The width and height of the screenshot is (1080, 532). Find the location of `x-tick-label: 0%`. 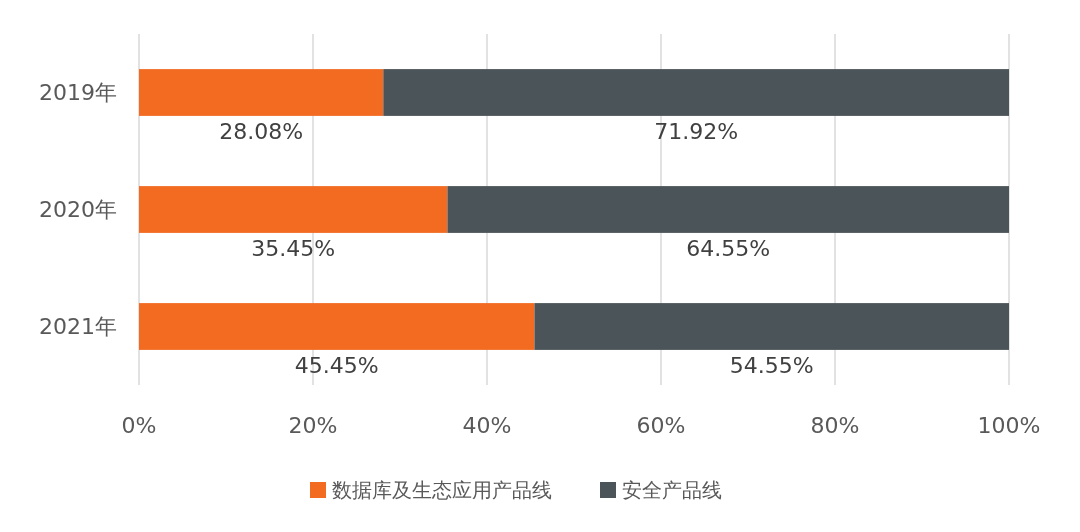

x-tick-label: 0% is located at coordinates (139, 425).